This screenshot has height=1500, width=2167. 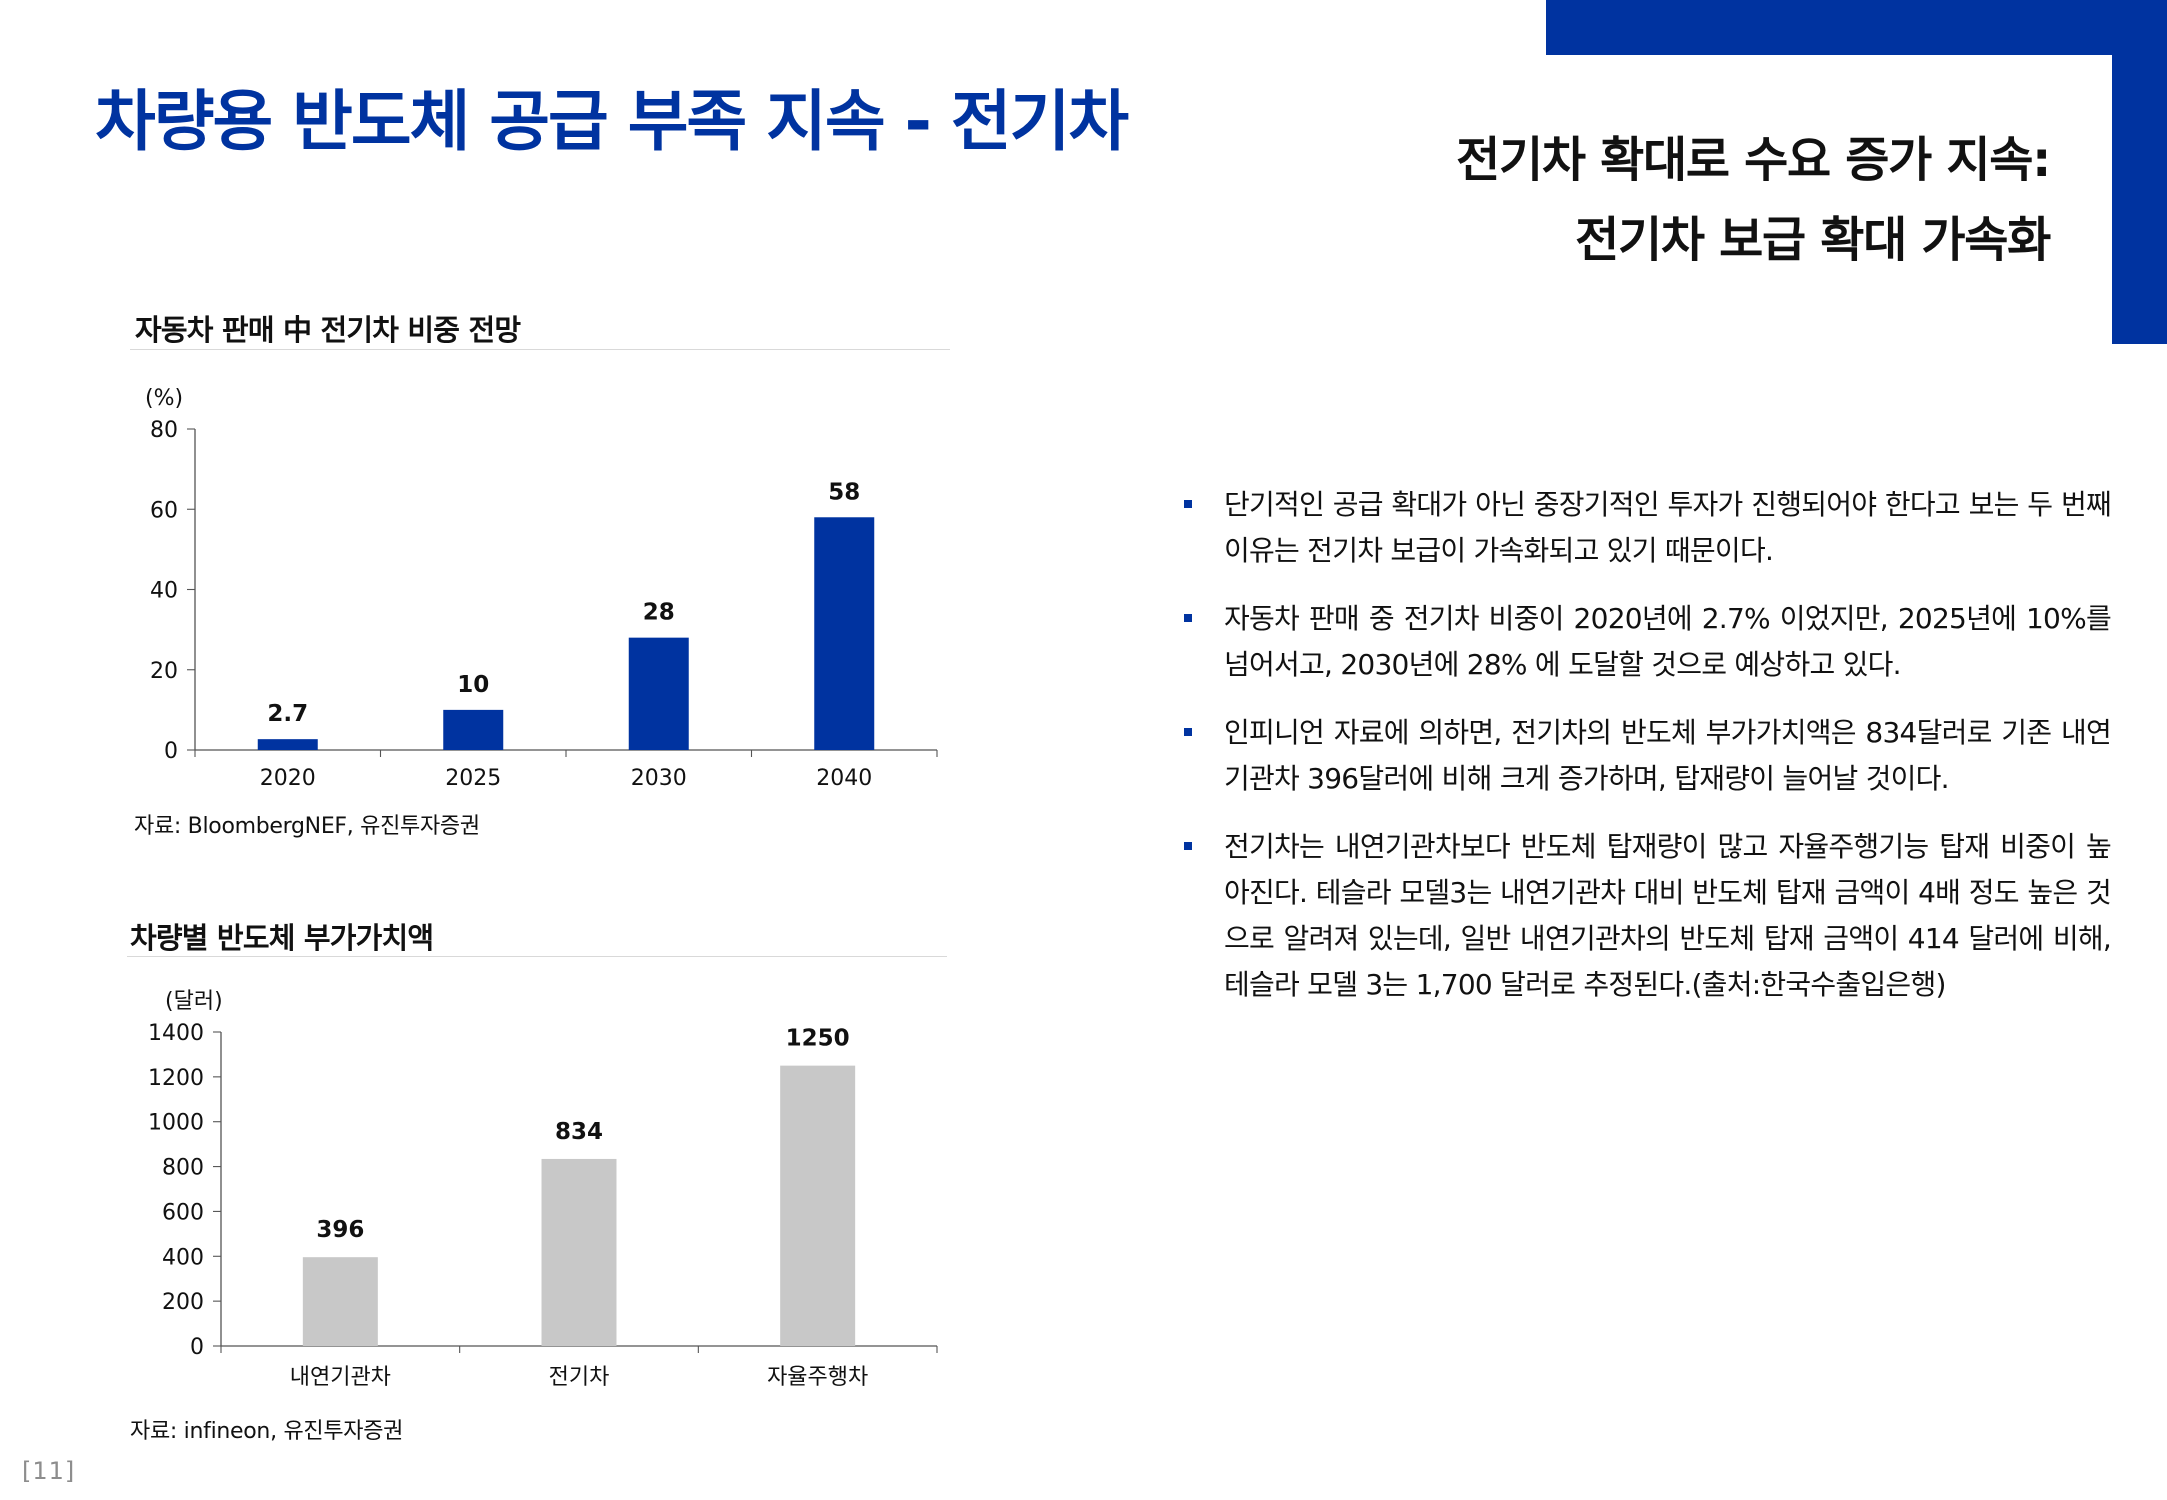 What do you see at coordinates (328, 330) in the screenshot?
I see `chart-title-ev-share: 자동차 판매 中 전기차 비중 전망` at bounding box center [328, 330].